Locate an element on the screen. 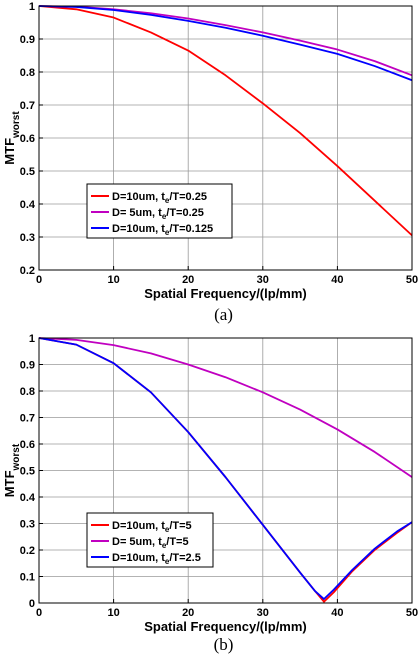 The image size is (418, 661). caption-b: (b) is located at coordinates (224, 644).